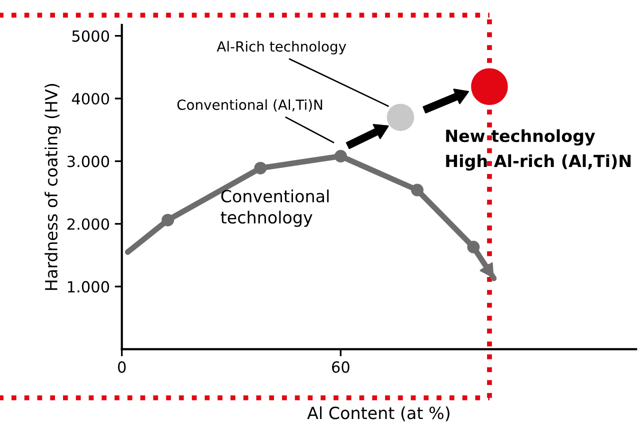 The height and width of the screenshot is (429, 638). I want to click on y-tick-label: 4000, so click(91, 98).